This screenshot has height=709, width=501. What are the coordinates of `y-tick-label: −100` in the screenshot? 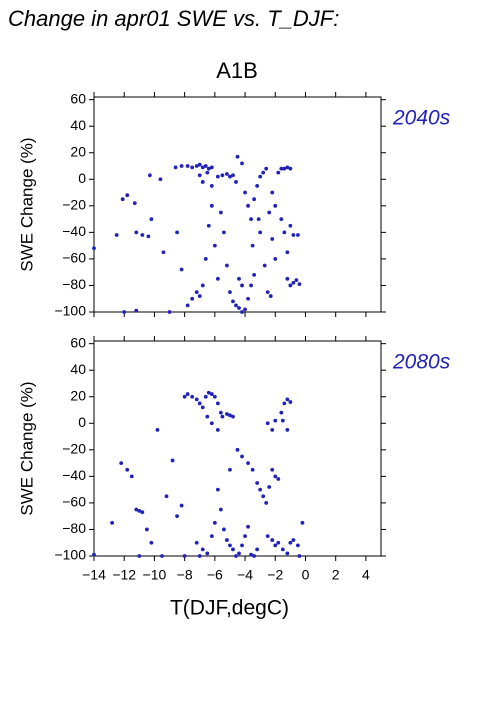 It's located at (70, 555).